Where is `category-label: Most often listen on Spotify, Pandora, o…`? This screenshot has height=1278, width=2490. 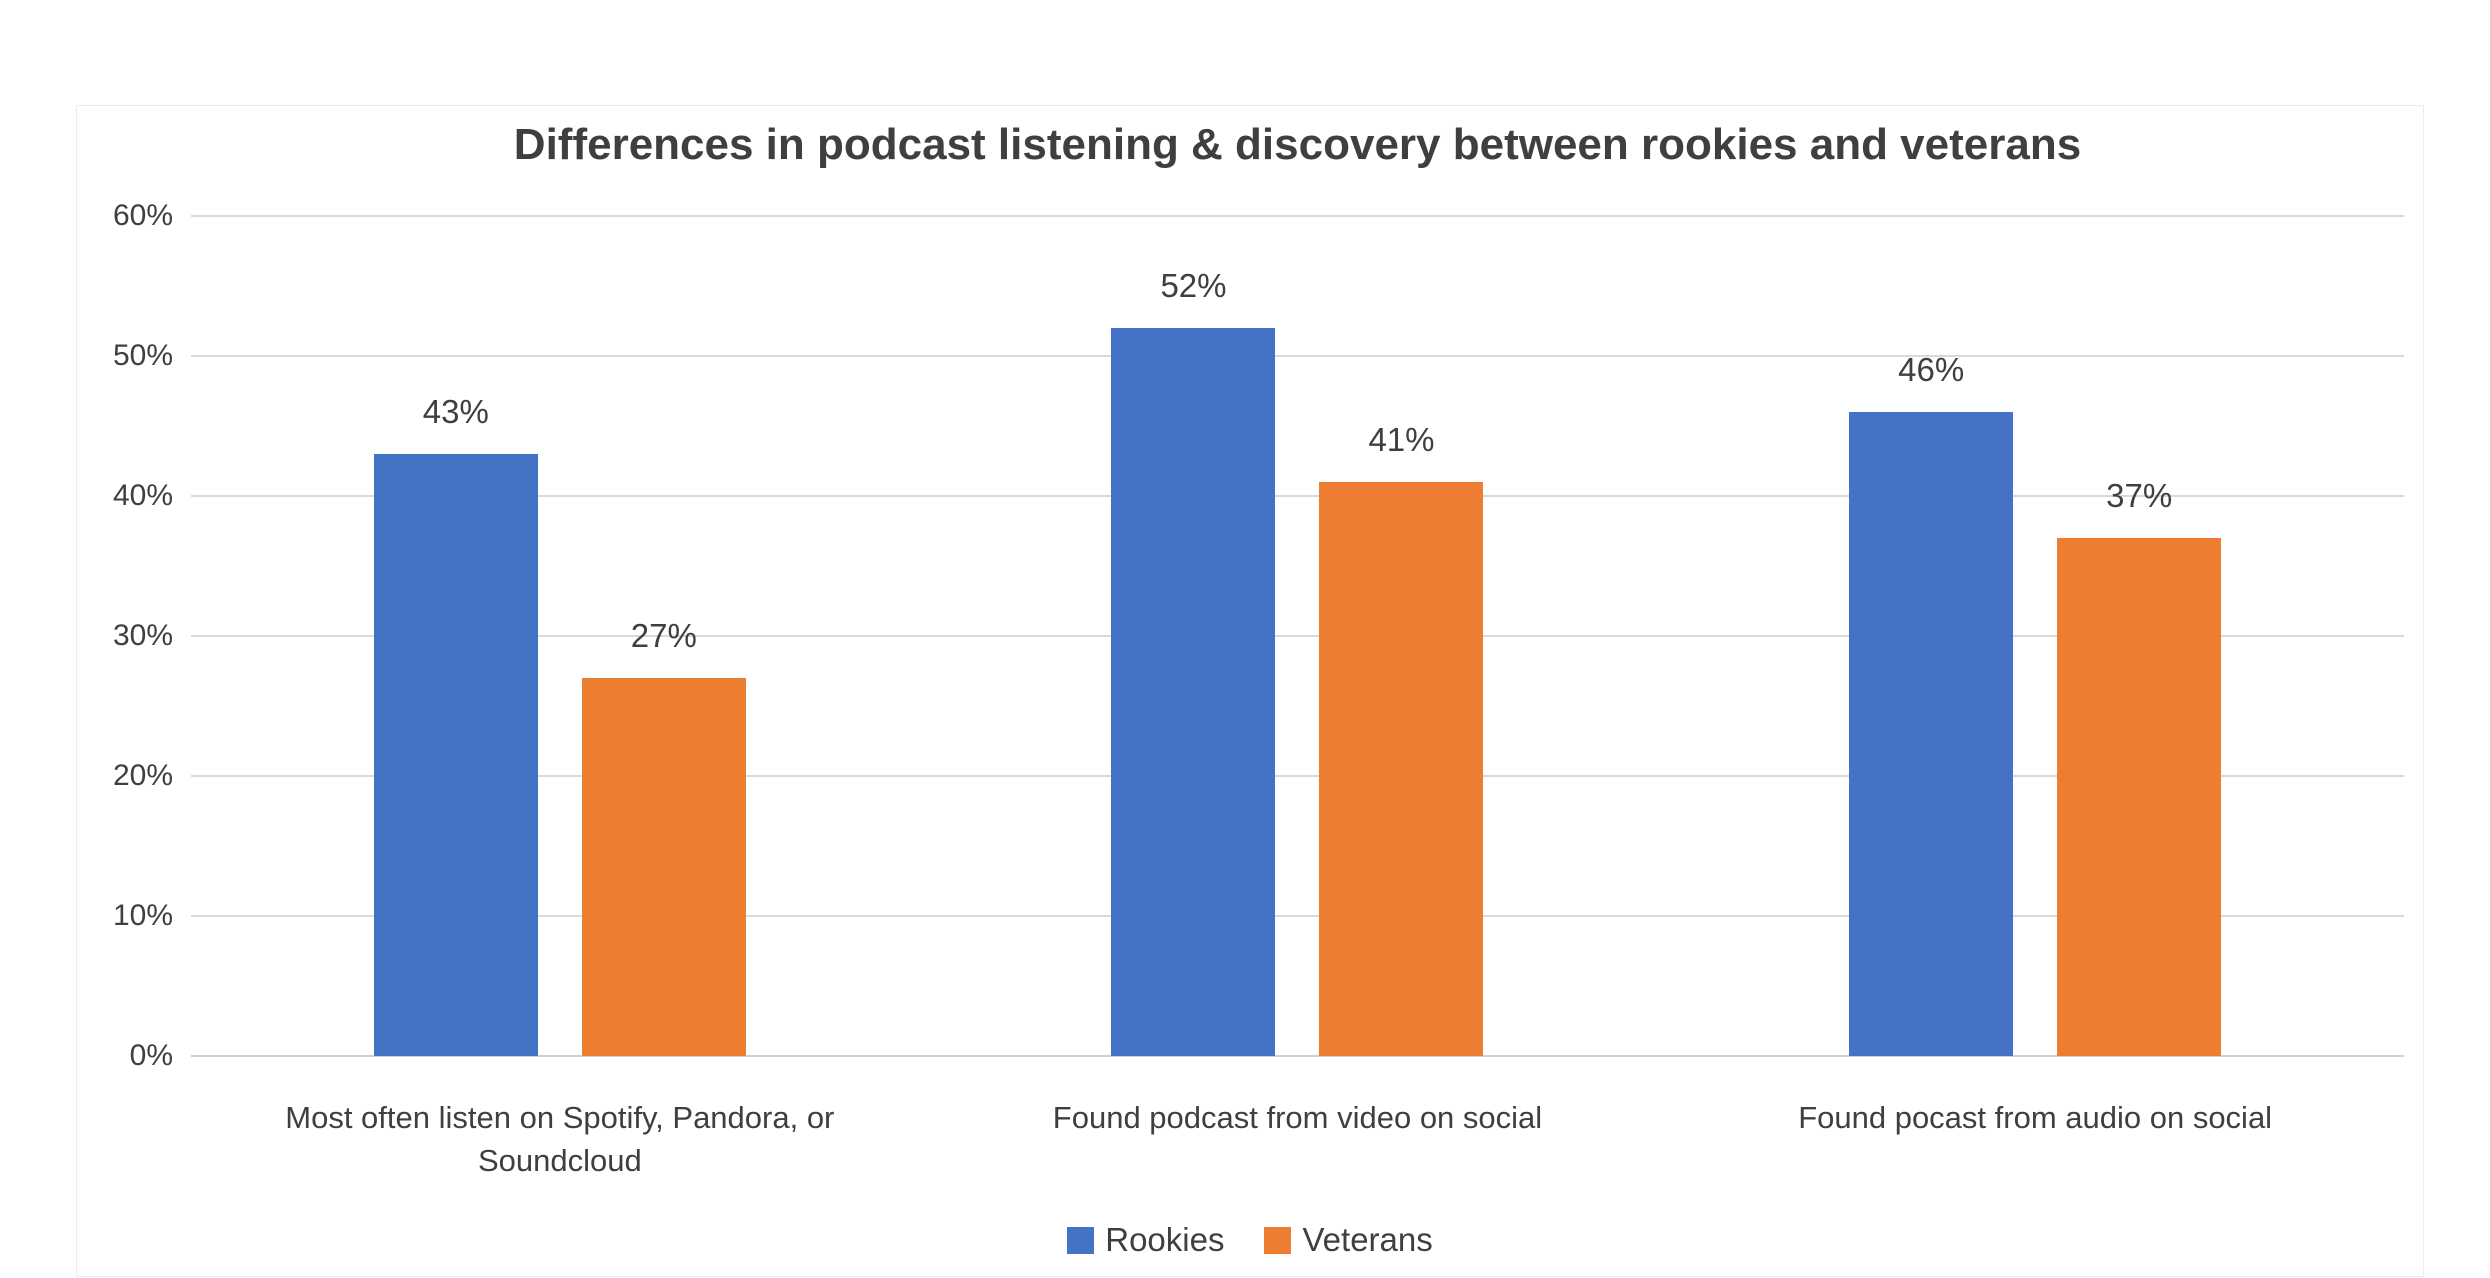 category-label: Most often listen on Spotify, Pandora, o… is located at coordinates (560, 1139).